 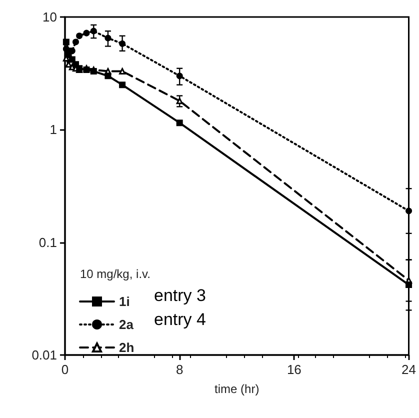 I want to click on legend-label: 2h, so click(x=126, y=347).